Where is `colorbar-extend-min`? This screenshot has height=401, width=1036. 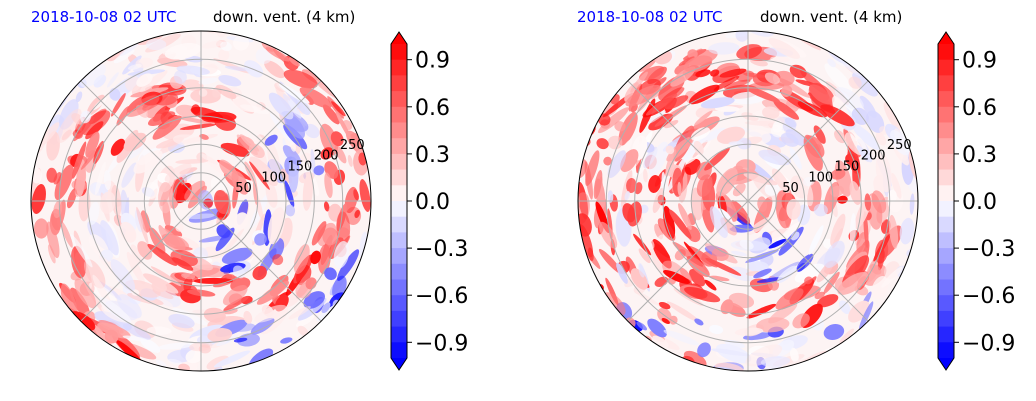 colorbar-extend-min is located at coordinates (946, 364).